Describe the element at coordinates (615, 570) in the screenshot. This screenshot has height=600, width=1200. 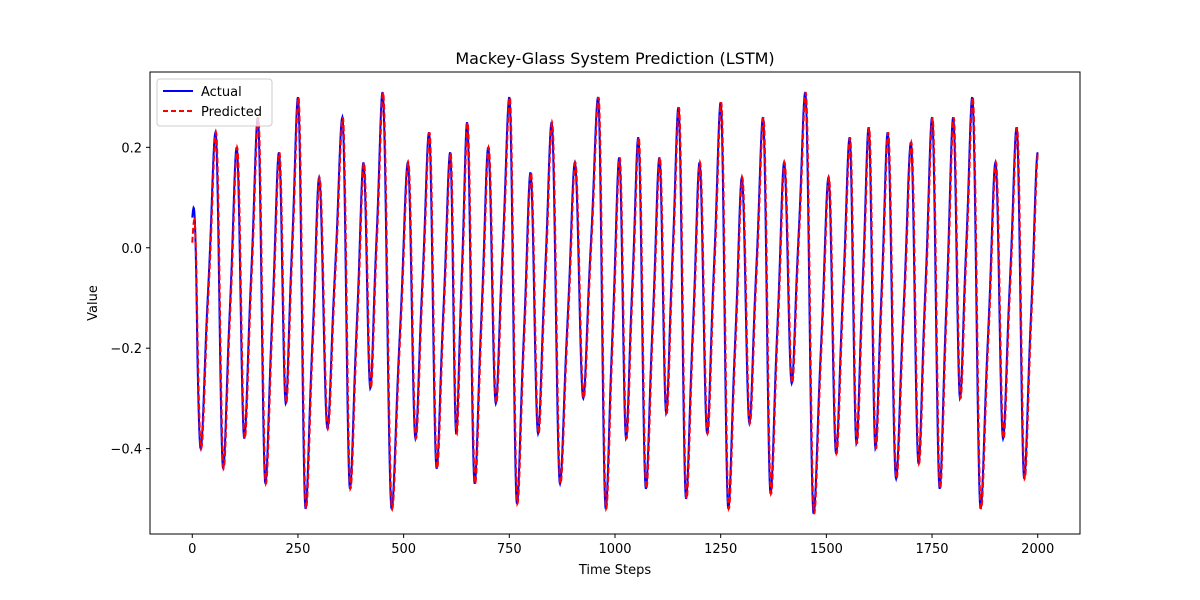
I see `x-axis-label: Time Steps` at that location.